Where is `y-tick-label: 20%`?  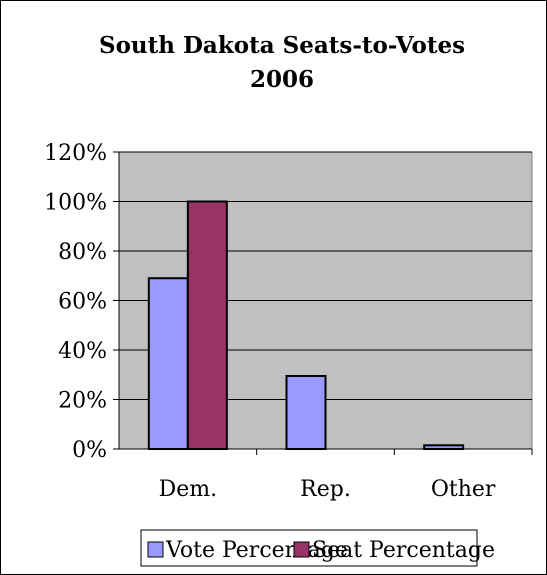
y-tick-label: 20% is located at coordinates (82, 401).